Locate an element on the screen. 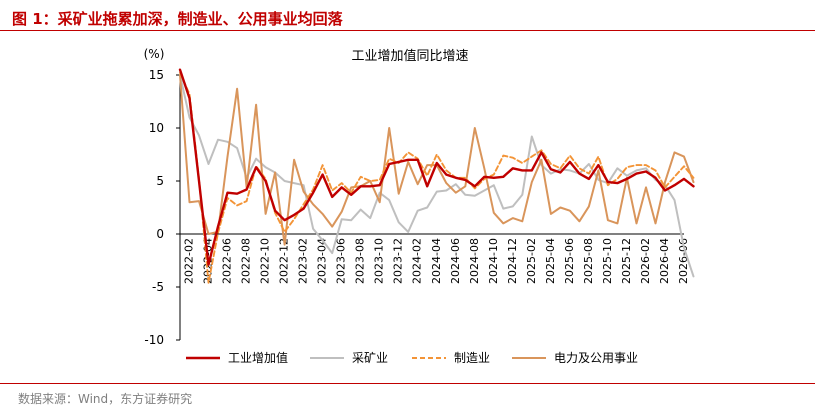 This screenshot has height=411, width=815. legend-label: 工业增加值 is located at coordinates (258, 357).